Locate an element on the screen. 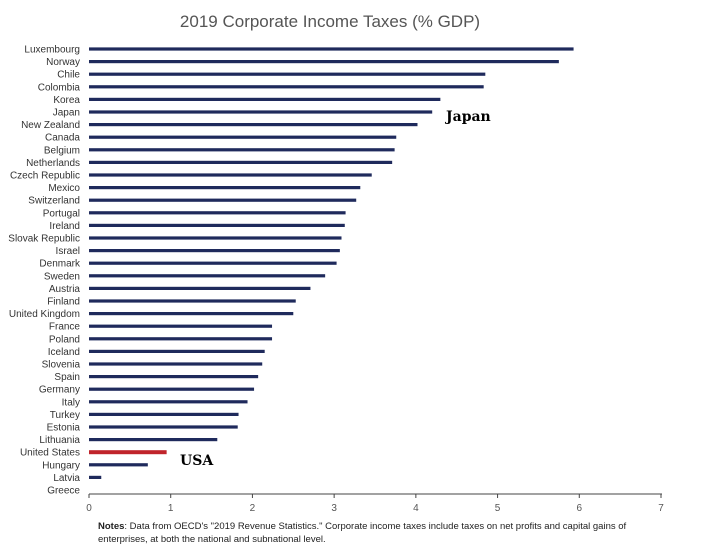 The width and height of the screenshot is (712, 552). category-label-hungary: Hungary is located at coordinates (61, 465).